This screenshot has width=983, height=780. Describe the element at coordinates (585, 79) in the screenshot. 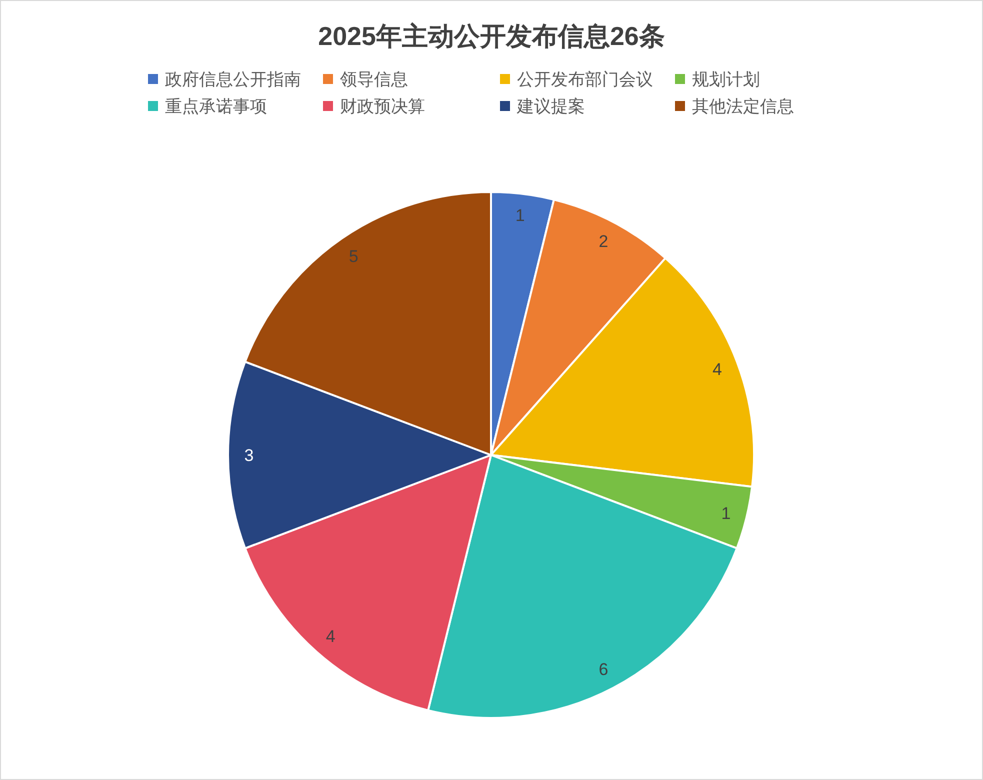

I see `legend-label: 公开发布部门会议` at that location.